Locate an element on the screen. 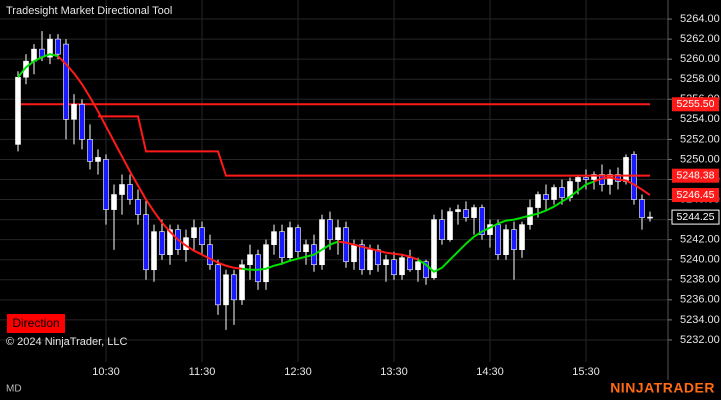 This screenshot has height=400, width=721. direction-button is located at coordinates (36, 323).